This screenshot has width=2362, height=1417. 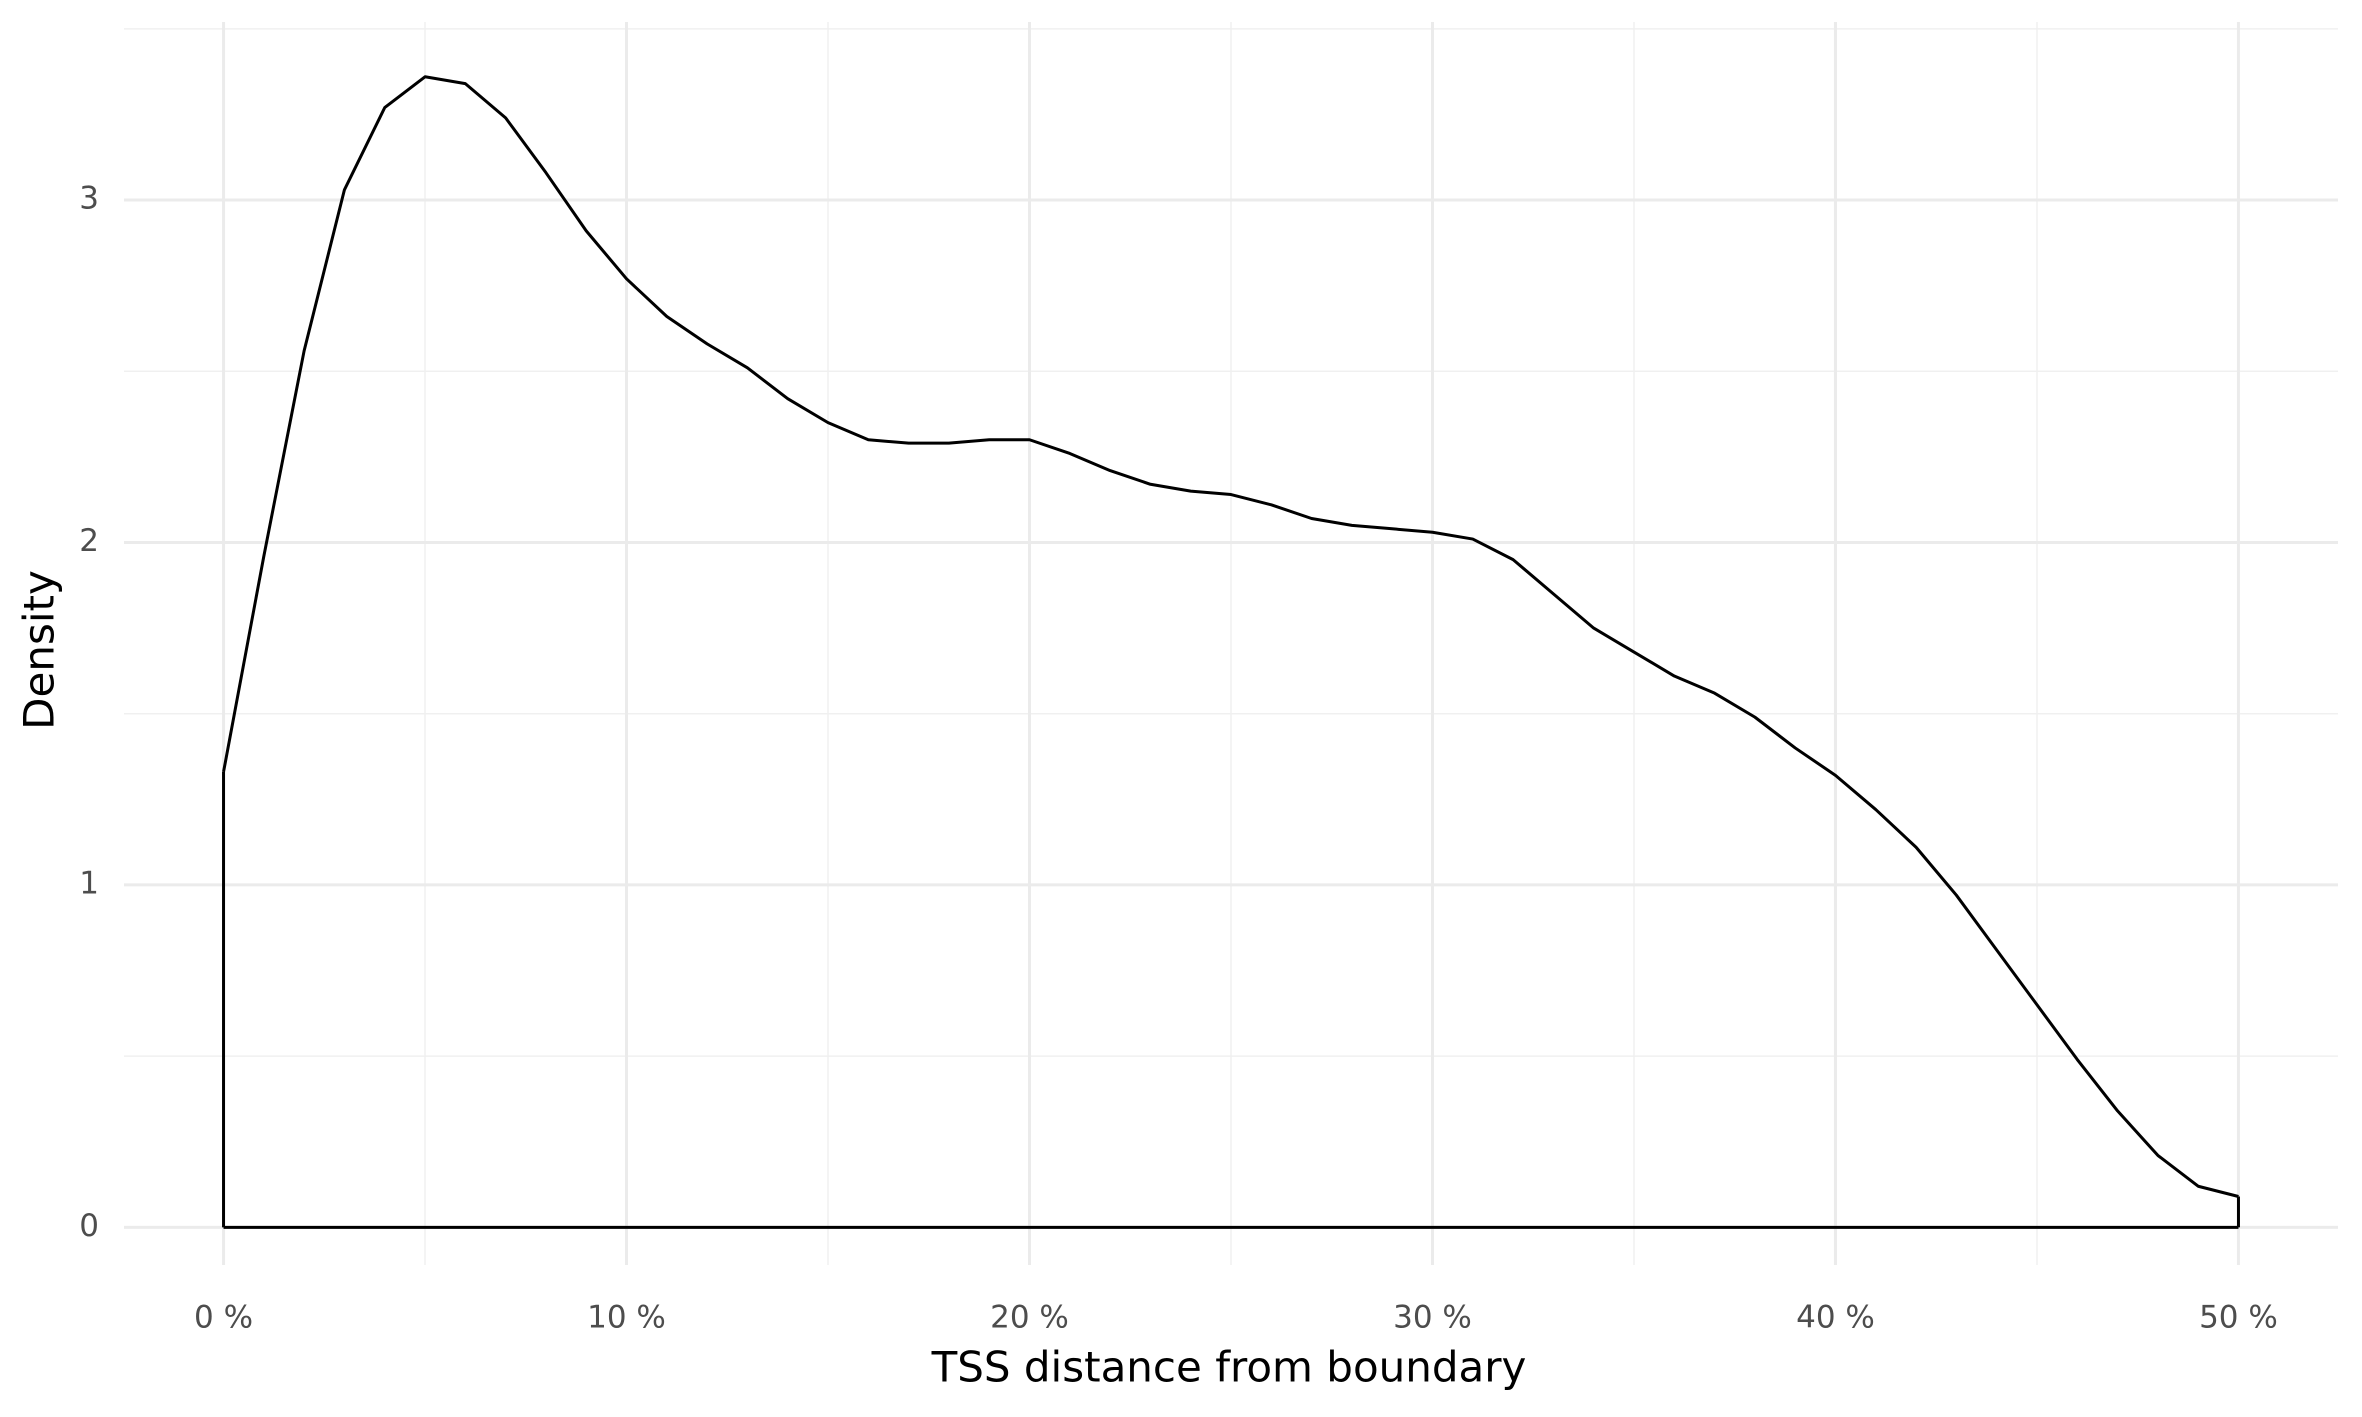 I want to click on y-tick-label: 1, so click(x=89, y=883).